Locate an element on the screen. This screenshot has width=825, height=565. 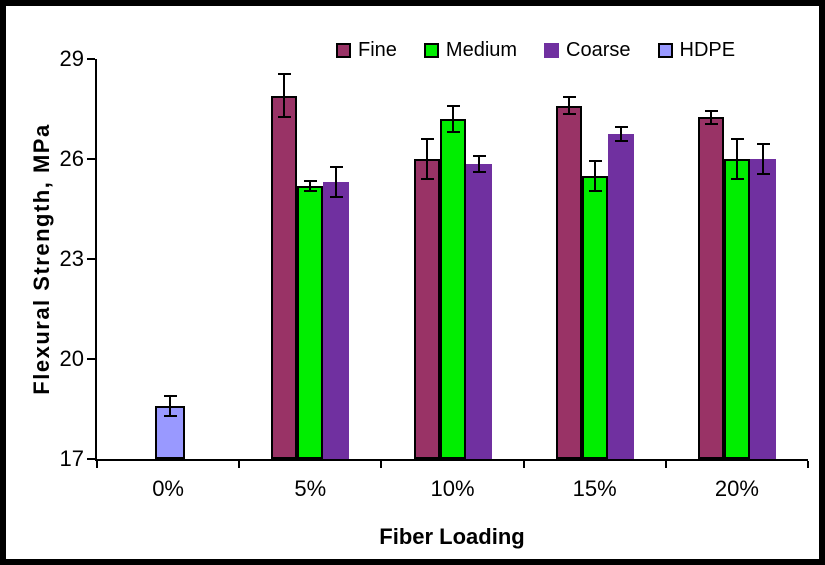
bar-medium-15pct is located at coordinates (594, 317).